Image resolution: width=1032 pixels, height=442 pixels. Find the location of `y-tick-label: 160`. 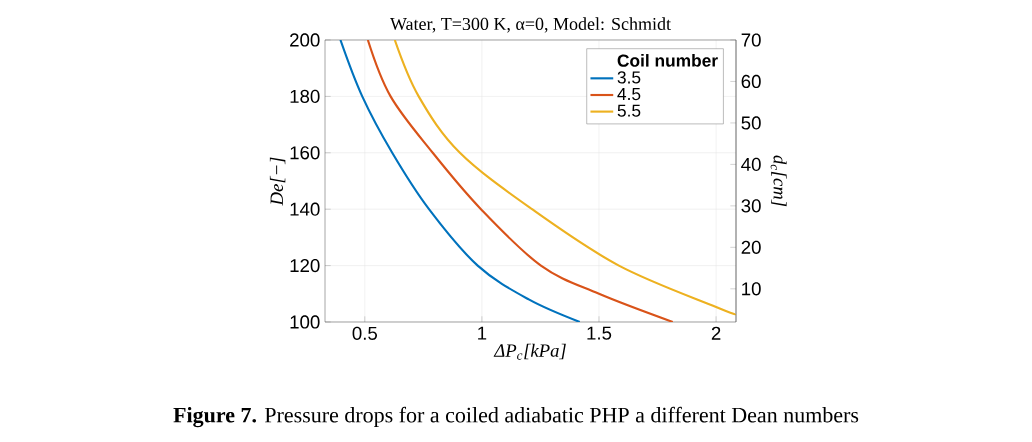

y-tick-label: 160 is located at coordinates (305, 153).